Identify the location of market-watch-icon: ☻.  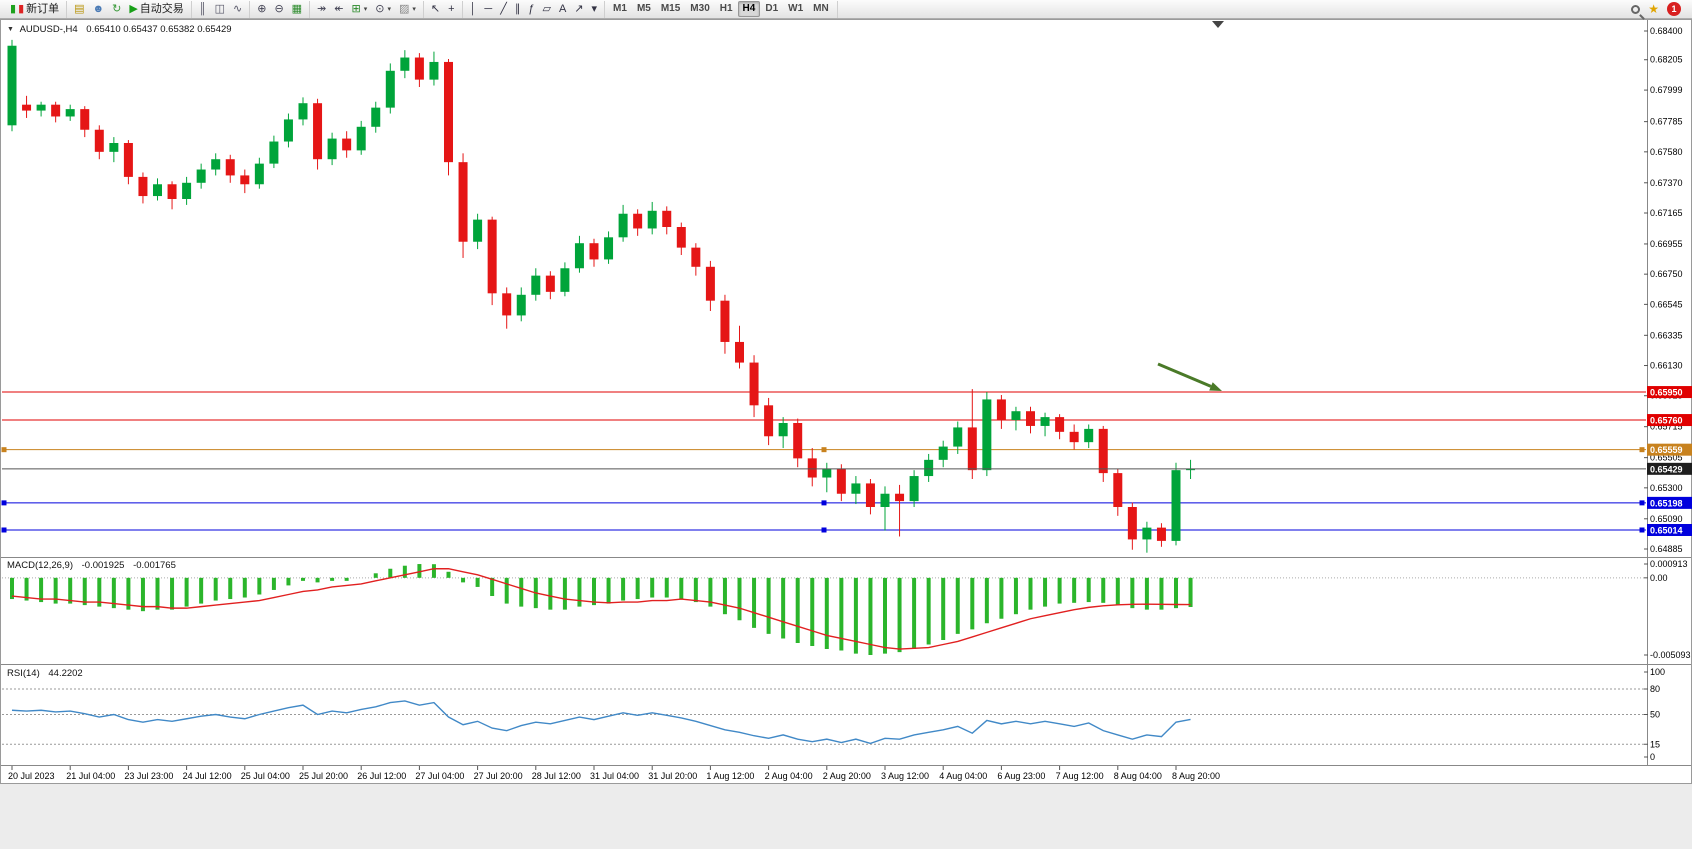
(98, 9).